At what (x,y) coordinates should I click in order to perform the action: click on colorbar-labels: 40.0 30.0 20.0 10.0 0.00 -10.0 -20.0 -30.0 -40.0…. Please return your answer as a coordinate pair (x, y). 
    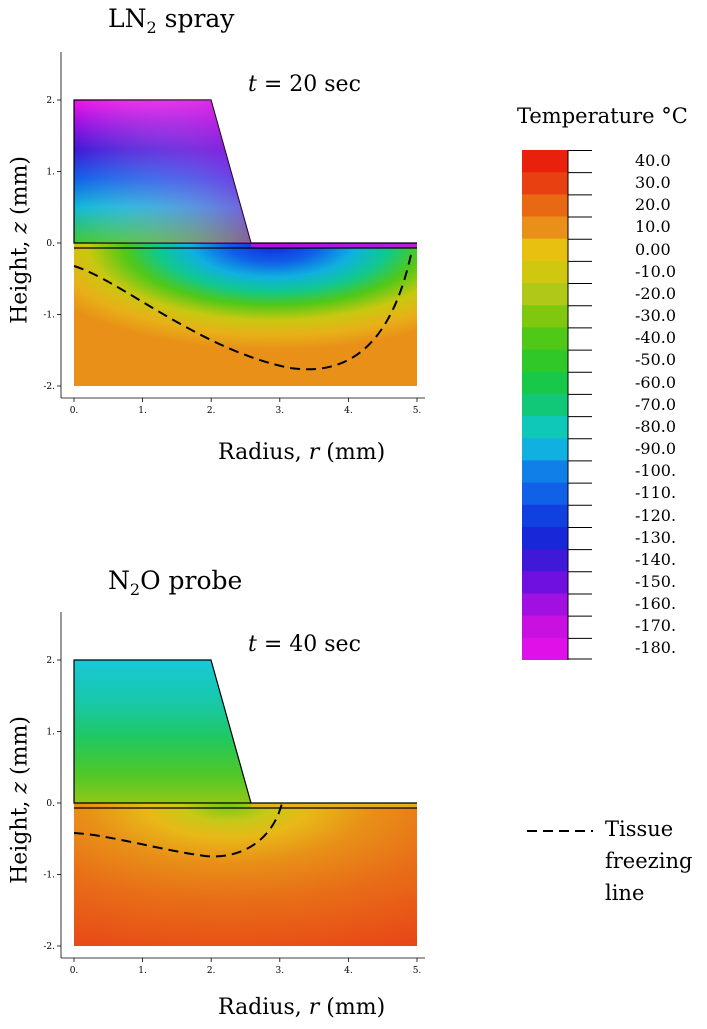
    Looking at the image, I should click on (655, 405).